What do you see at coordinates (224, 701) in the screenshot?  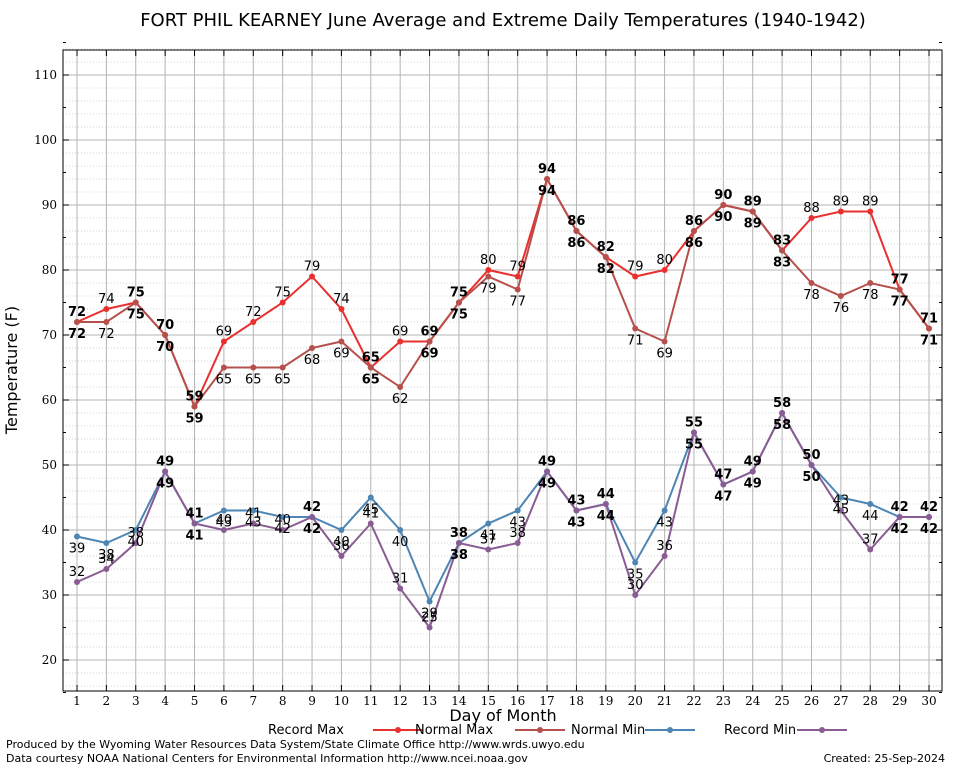 I see `x-tick-label: 6` at bounding box center [224, 701].